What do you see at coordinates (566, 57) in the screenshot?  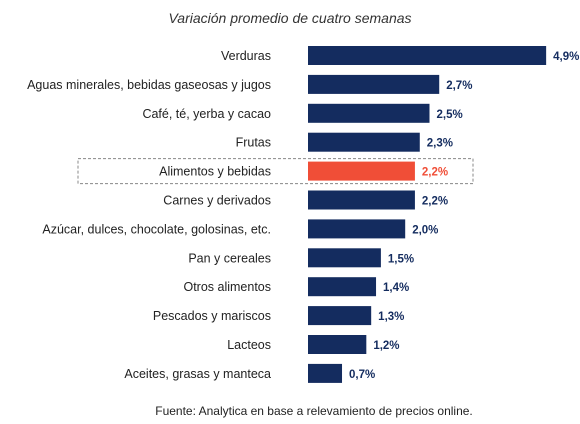 I see `value-label-verduras: 4,9%` at bounding box center [566, 57].